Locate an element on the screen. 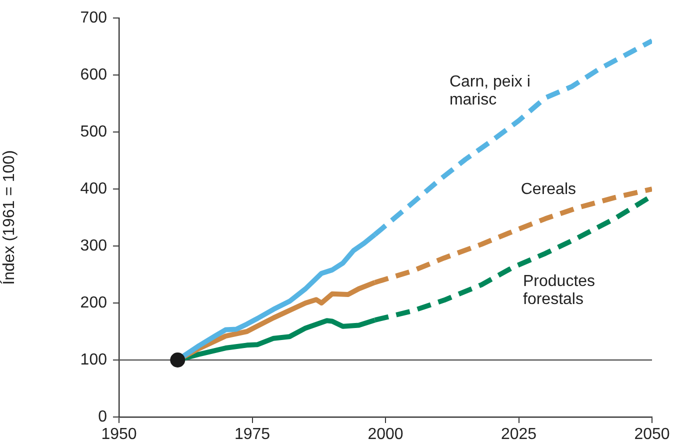 Image resolution: width=696 pixels, height=442 pixels. y-tick-label: 100 is located at coordinates (94, 359).